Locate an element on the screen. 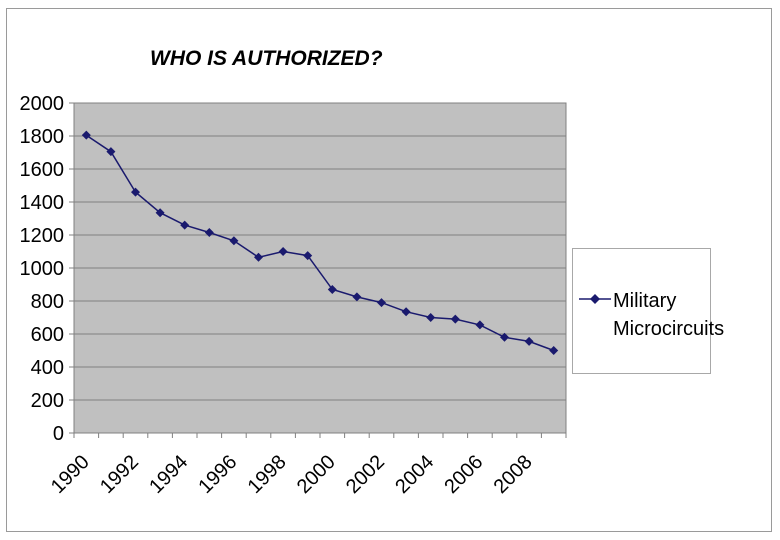 This screenshot has height=540, width=780. x-tick-label-2008: 2008 is located at coordinates (513, 474).